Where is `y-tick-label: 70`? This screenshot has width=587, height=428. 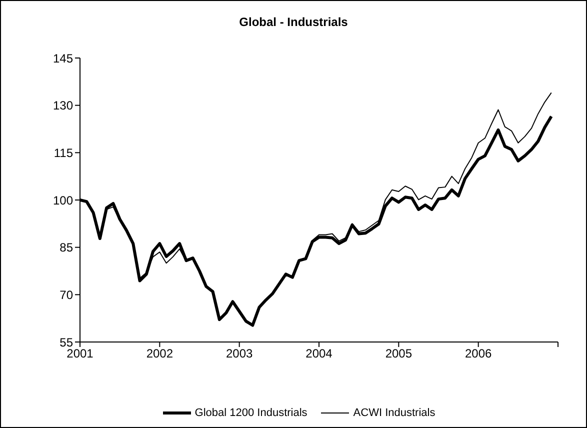
y-tick-label: 70 is located at coordinates (67, 295).